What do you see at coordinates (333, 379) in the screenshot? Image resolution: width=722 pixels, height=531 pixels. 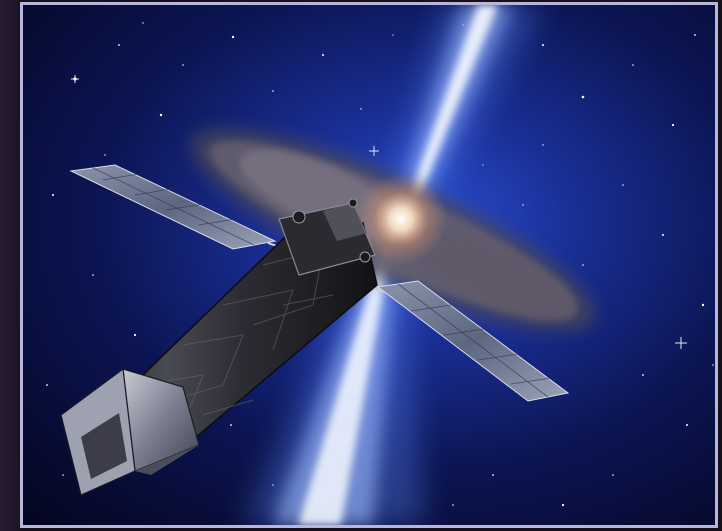 I see `jet-lower` at bounding box center [333, 379].